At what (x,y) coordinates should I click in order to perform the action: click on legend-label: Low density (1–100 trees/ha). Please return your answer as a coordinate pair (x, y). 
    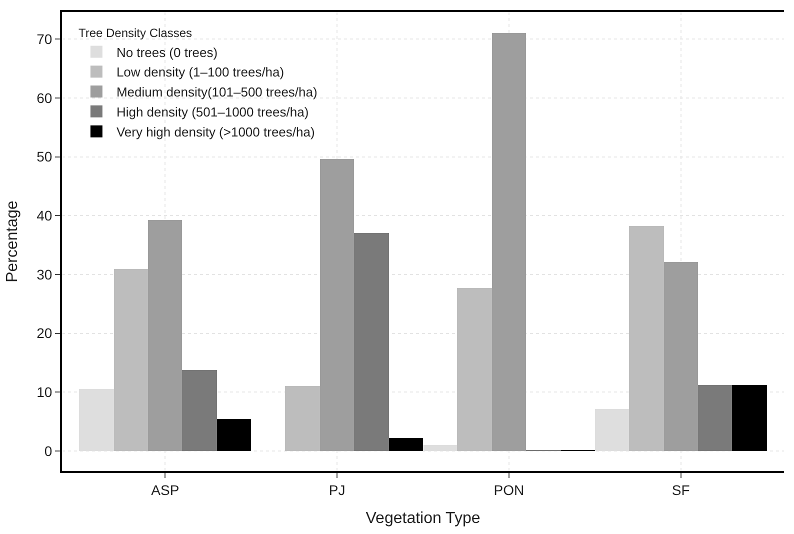
    Looking at the image, I should click on (200, 72).